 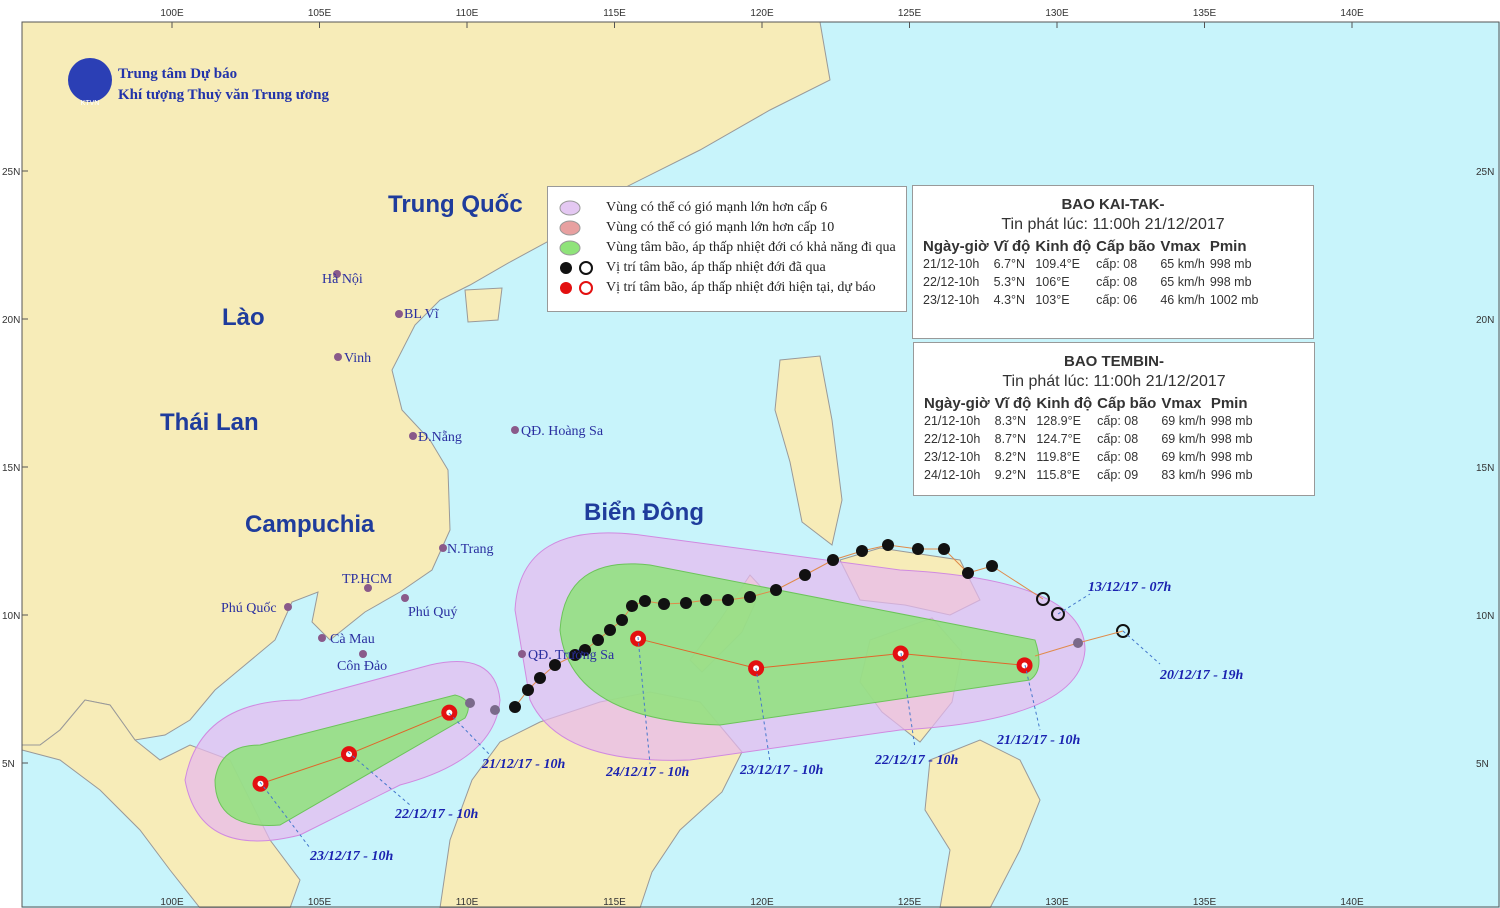 What do you see at coordinates (1093, 282) in the screenshot?
I see `data-row: 22/12-10h 5.3°N 106°E cấp: 08 65 km/h 998 mb` at bounding box center [1093, 282].